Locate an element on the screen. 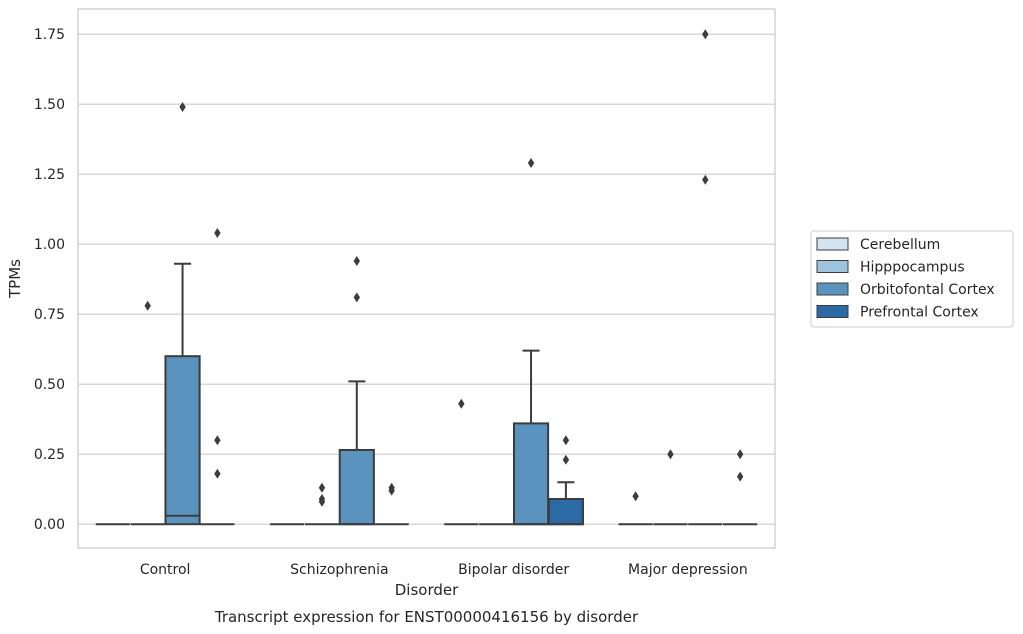 The width and height of the screenshot is (1023, 634). legend-label: Prefrontal Cortex is located at coordinates (919, 313).